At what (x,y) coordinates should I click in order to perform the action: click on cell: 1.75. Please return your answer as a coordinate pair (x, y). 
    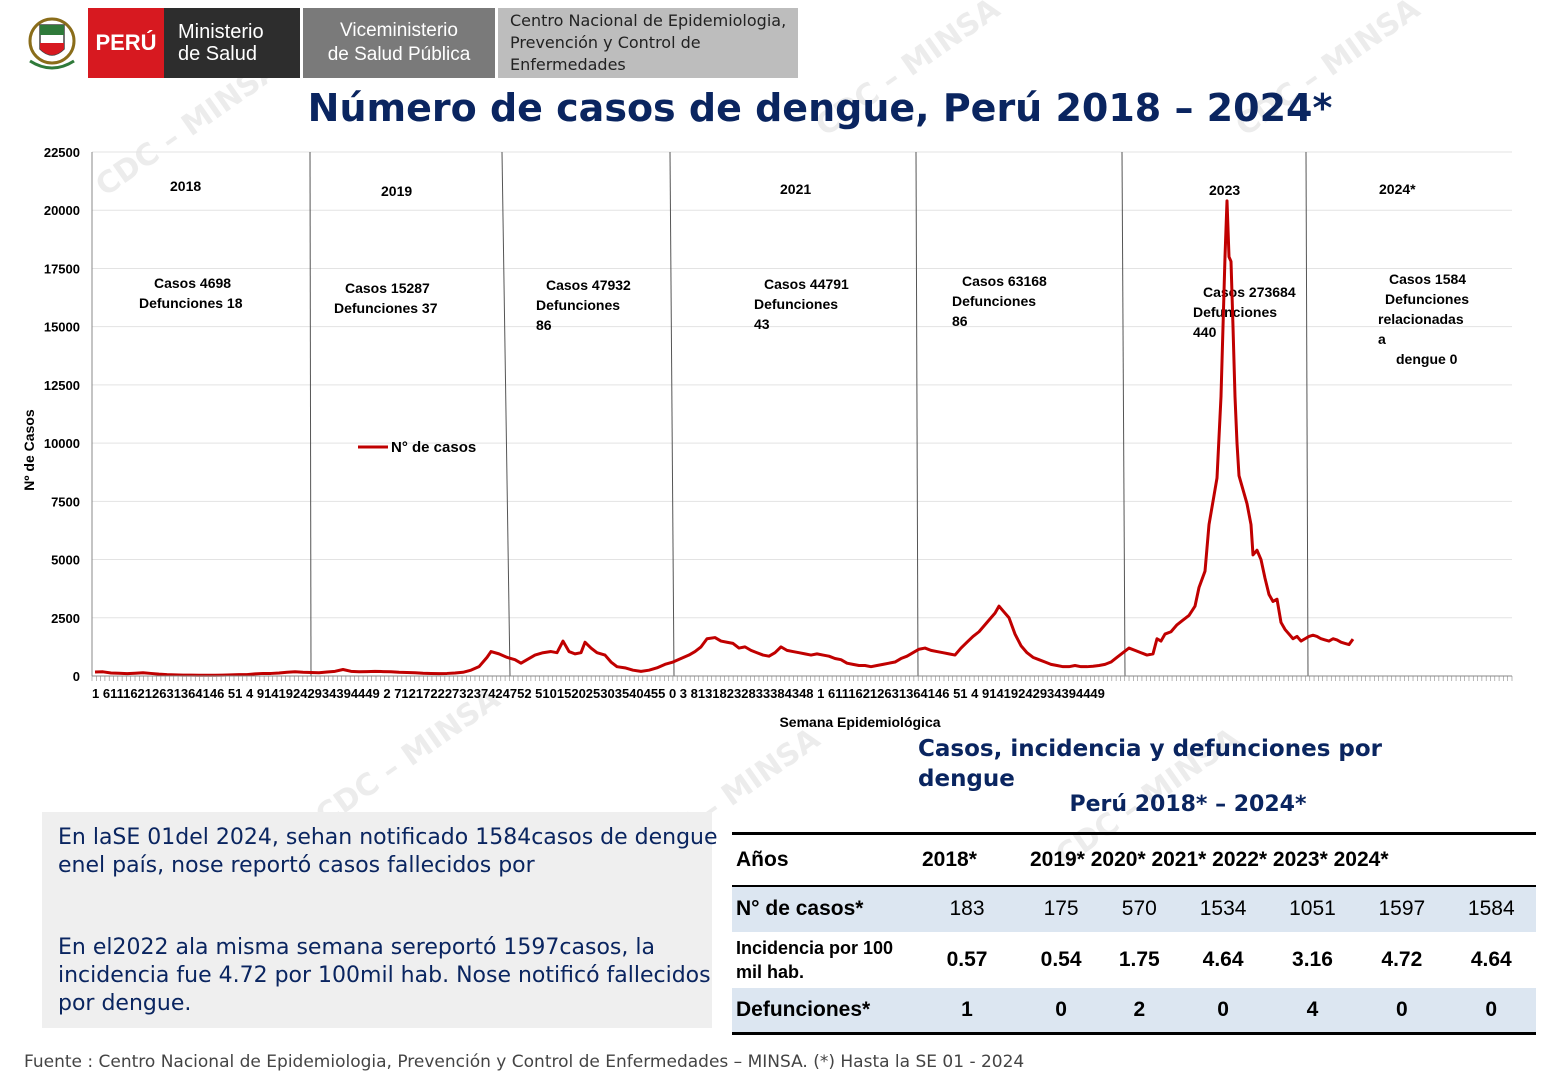
    Looking at the image, I should click on (1139, 959).